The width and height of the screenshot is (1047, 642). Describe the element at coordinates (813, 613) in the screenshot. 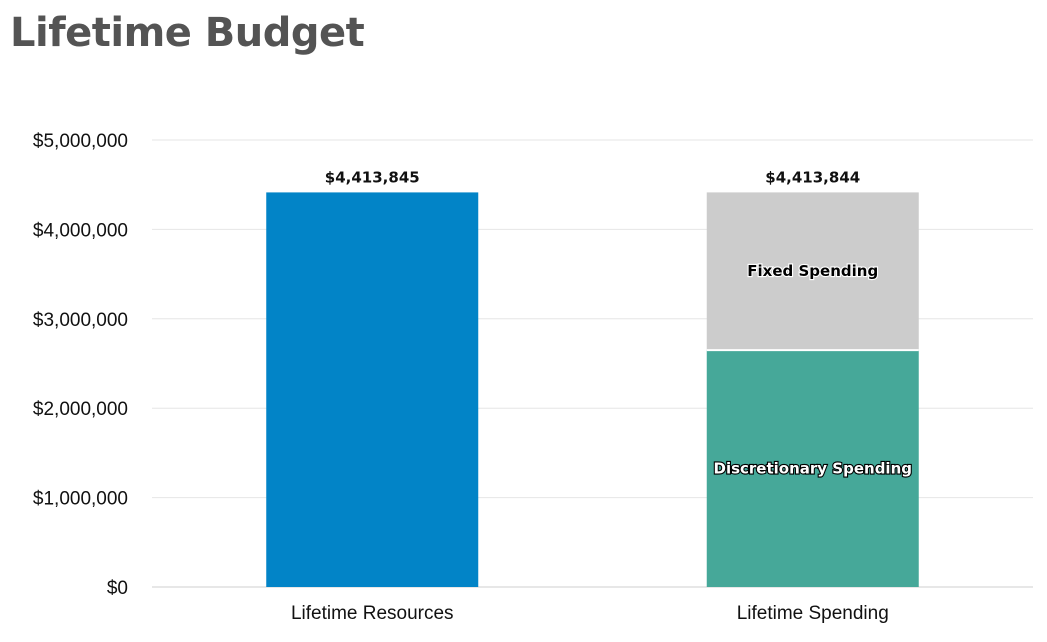

I see `x-category-label: Lifetime Spending` at that location.